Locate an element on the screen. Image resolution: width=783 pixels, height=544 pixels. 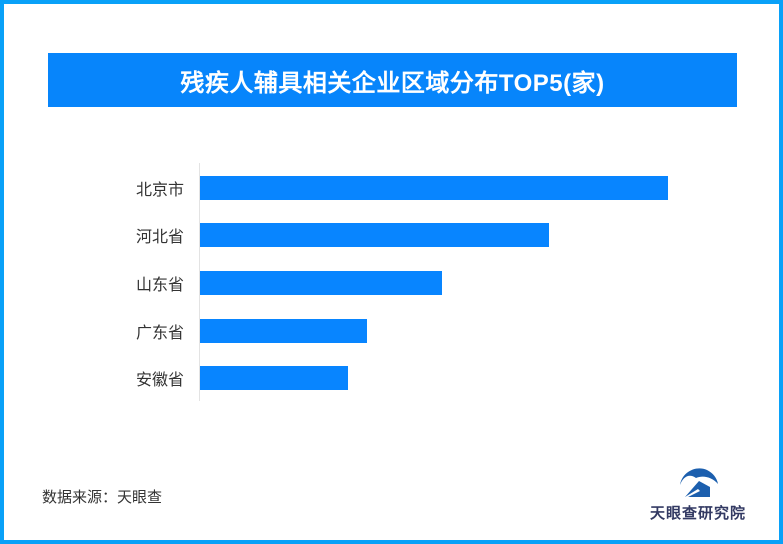
bar-row: 北京市 is located at coordinates (368, 188).